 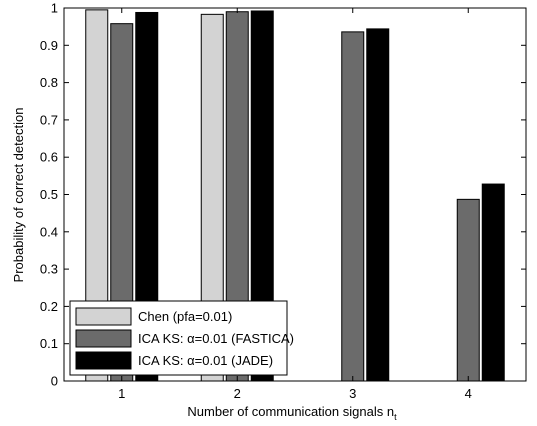 I want to click on x-tick-label: 1, so click(x=121, y=393).